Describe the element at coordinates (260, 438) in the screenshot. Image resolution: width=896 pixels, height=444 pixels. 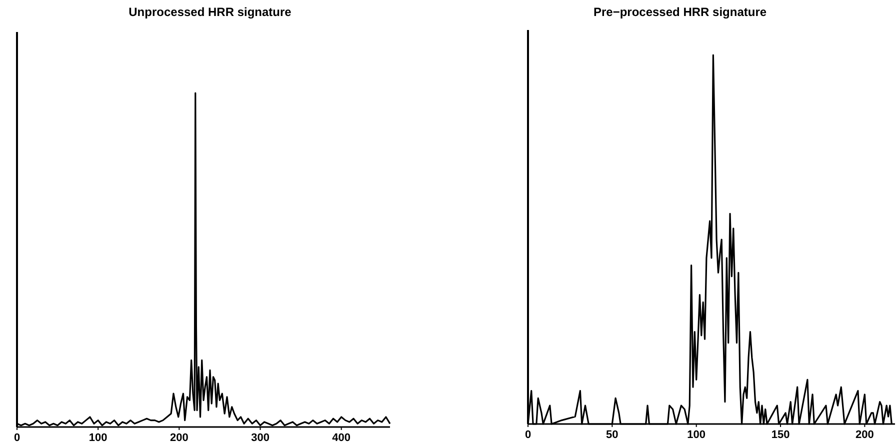
I see `x-tick-label: 300` at that location.